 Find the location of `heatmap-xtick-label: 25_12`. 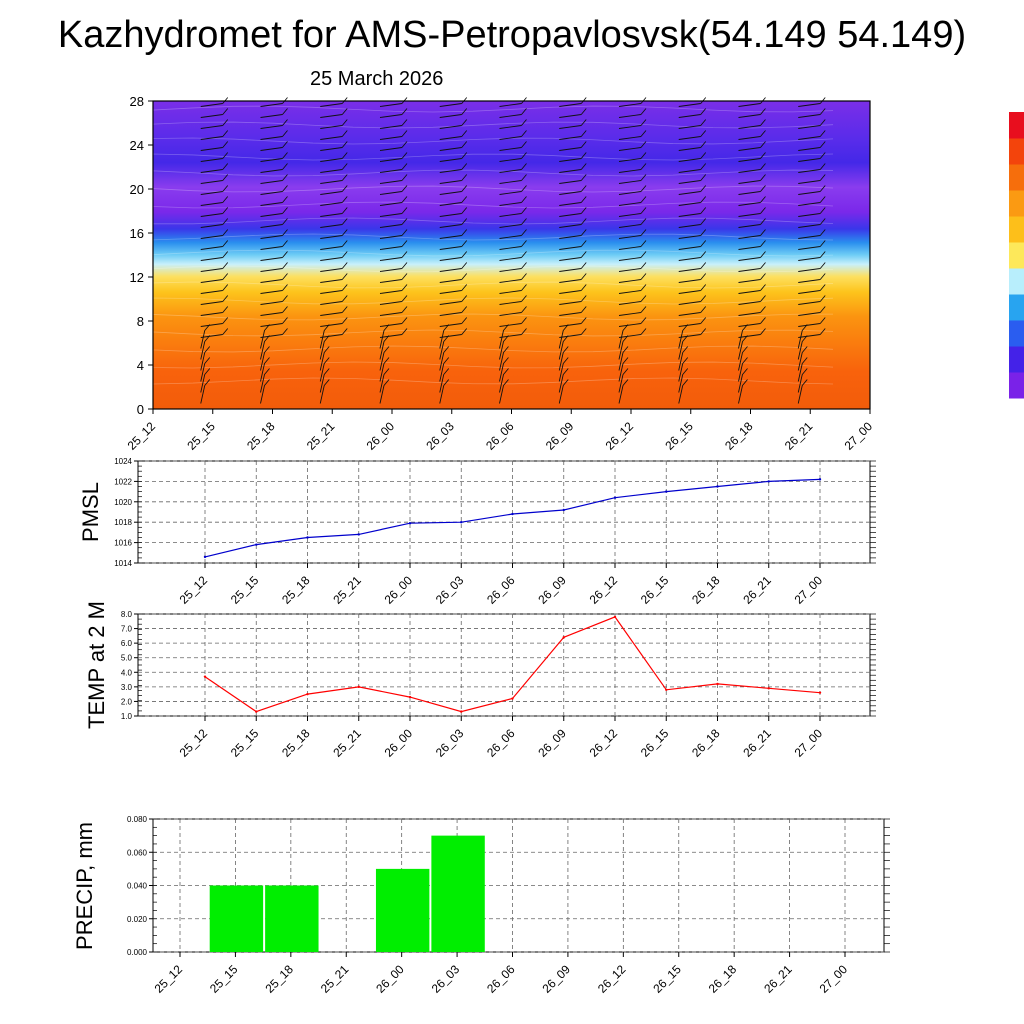

heatmap-xtick-label: 25_12 is located at coordinates (142, 436).